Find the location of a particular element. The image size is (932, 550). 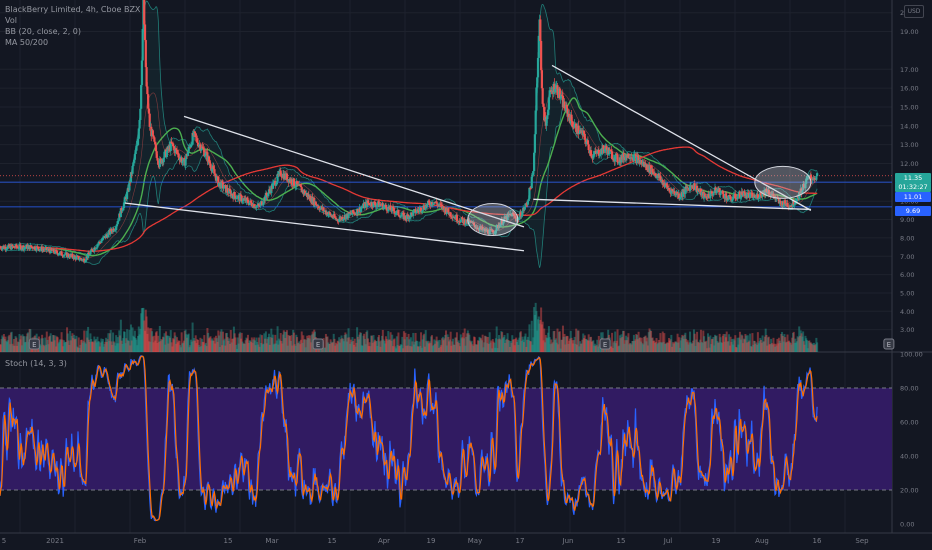

time-tick-label: 15 is located at coordinates (621, 541).